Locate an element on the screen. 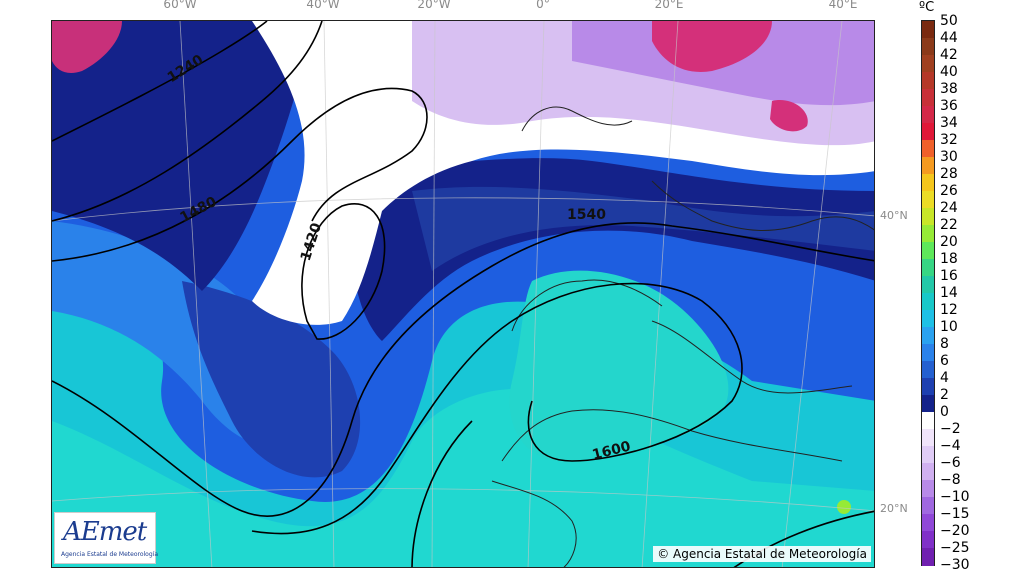 The image size is (1024, 576). colorbar-tick-label: 4 is located at coordinates (944, 378).